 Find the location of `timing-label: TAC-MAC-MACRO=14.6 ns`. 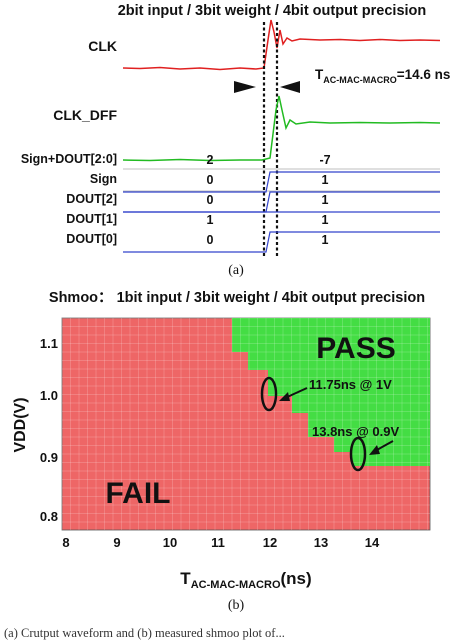

timing-label: TAC-MAC-MACRO=14.6 ns is located at coordinates (382, 76).